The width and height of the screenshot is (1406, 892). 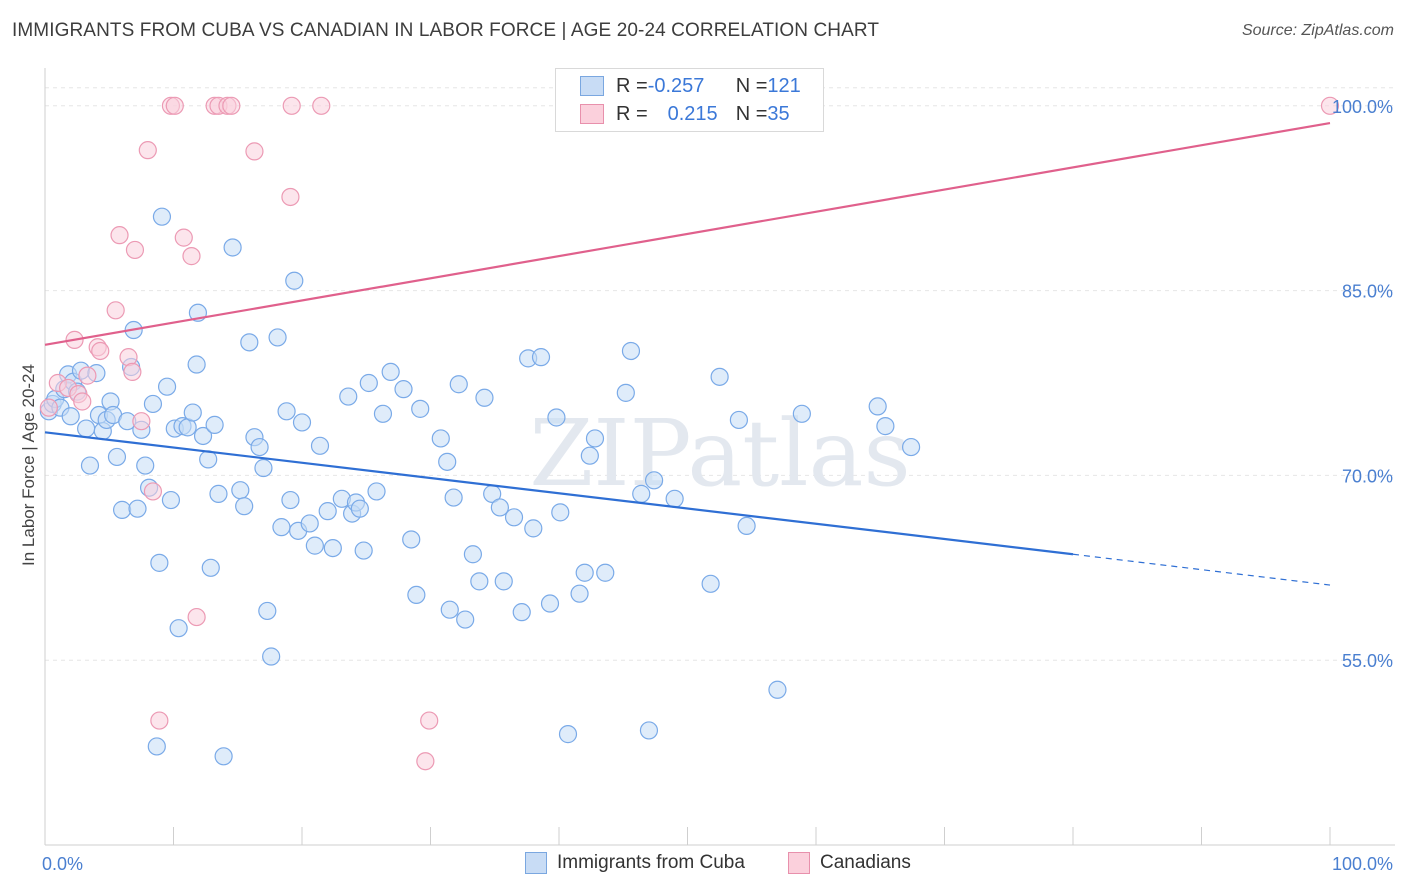 I want to click on legend-n-label: N =, so click(x=751, y=113).